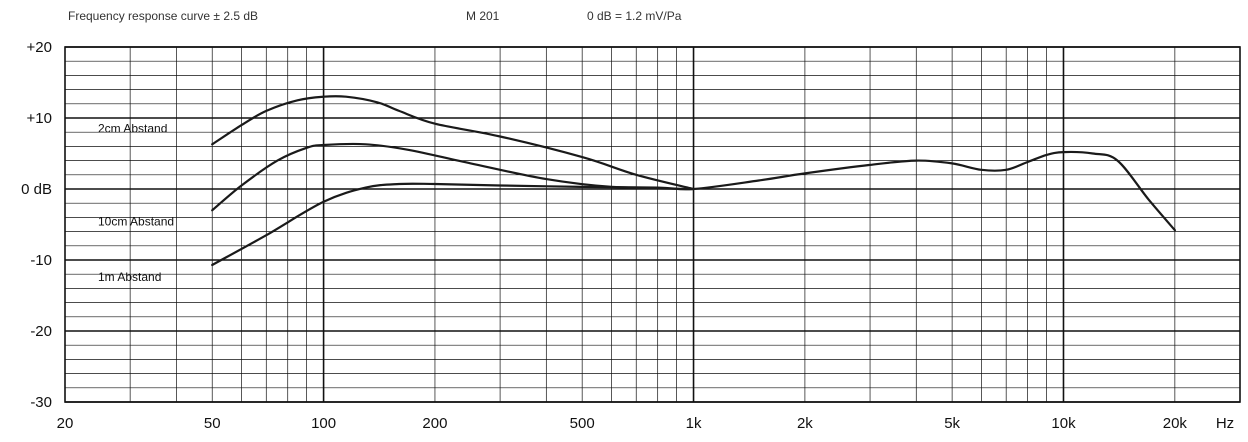  I want to click on x-tick-label: 2k, so click(805, 423).